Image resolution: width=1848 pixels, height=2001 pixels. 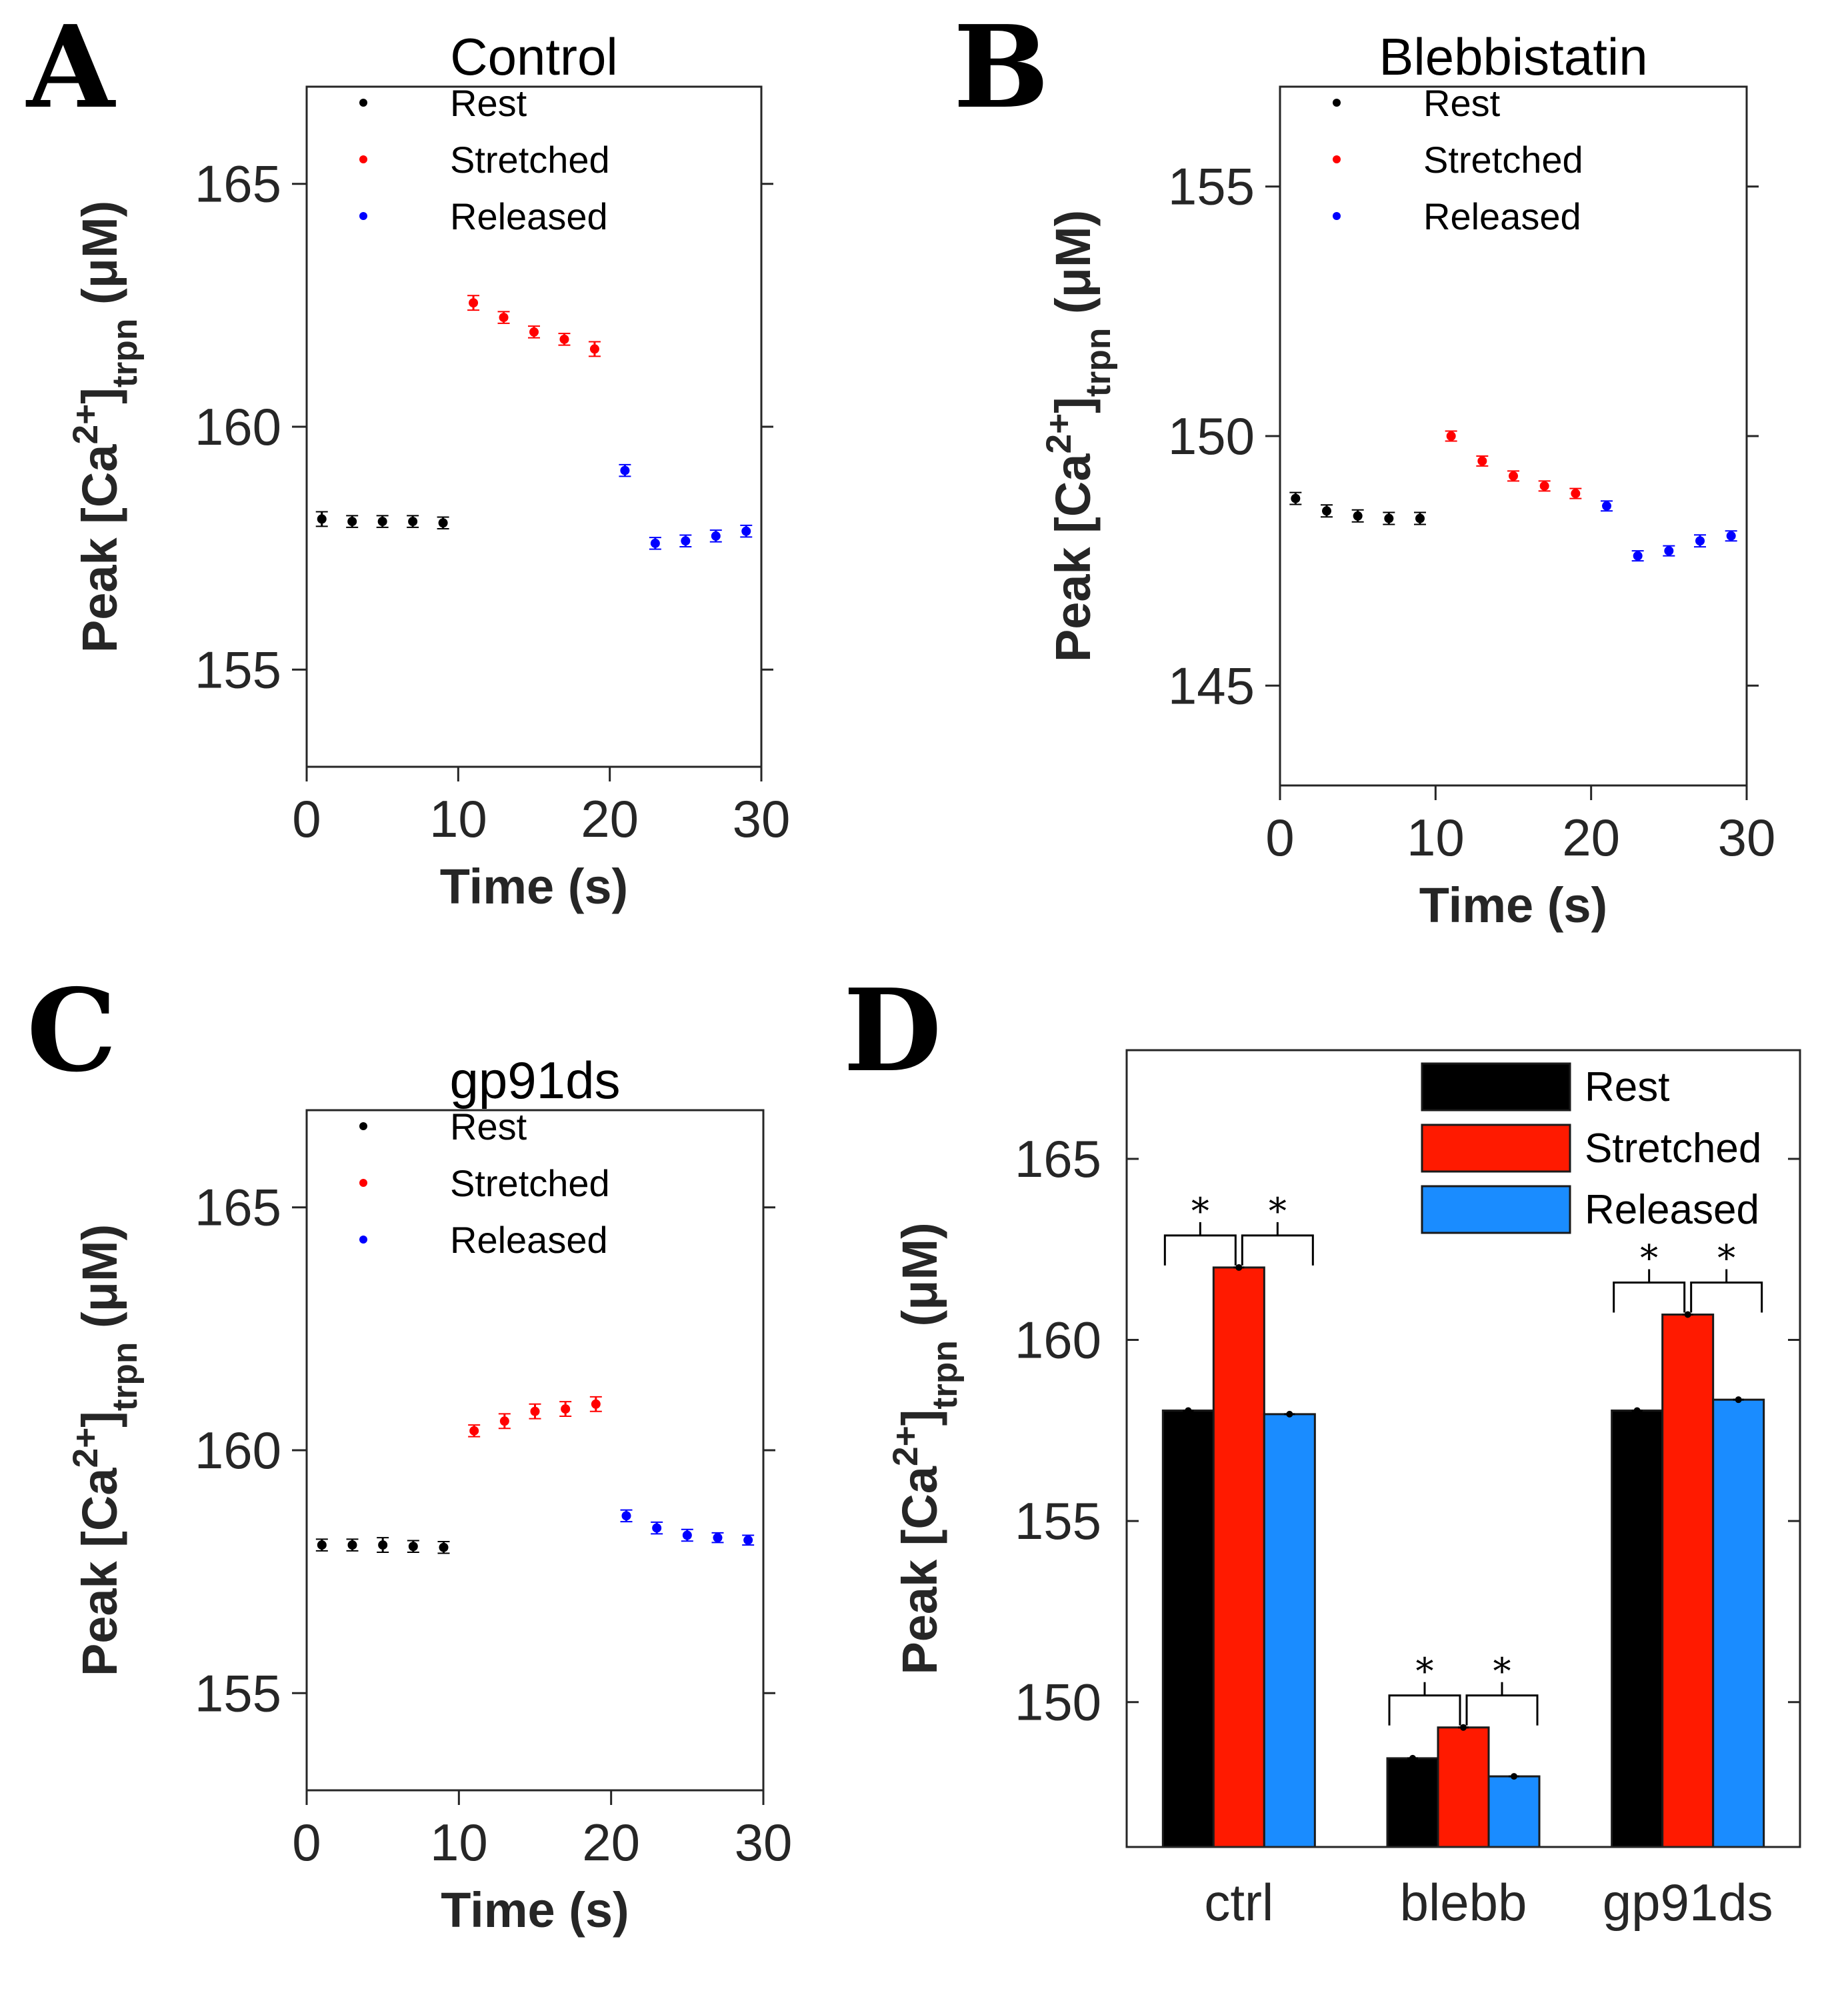 What do you see at coordinates (1463, 1902) in the screenshot?
I see `category-label: blebb` at bounding box center [1463, 1902].